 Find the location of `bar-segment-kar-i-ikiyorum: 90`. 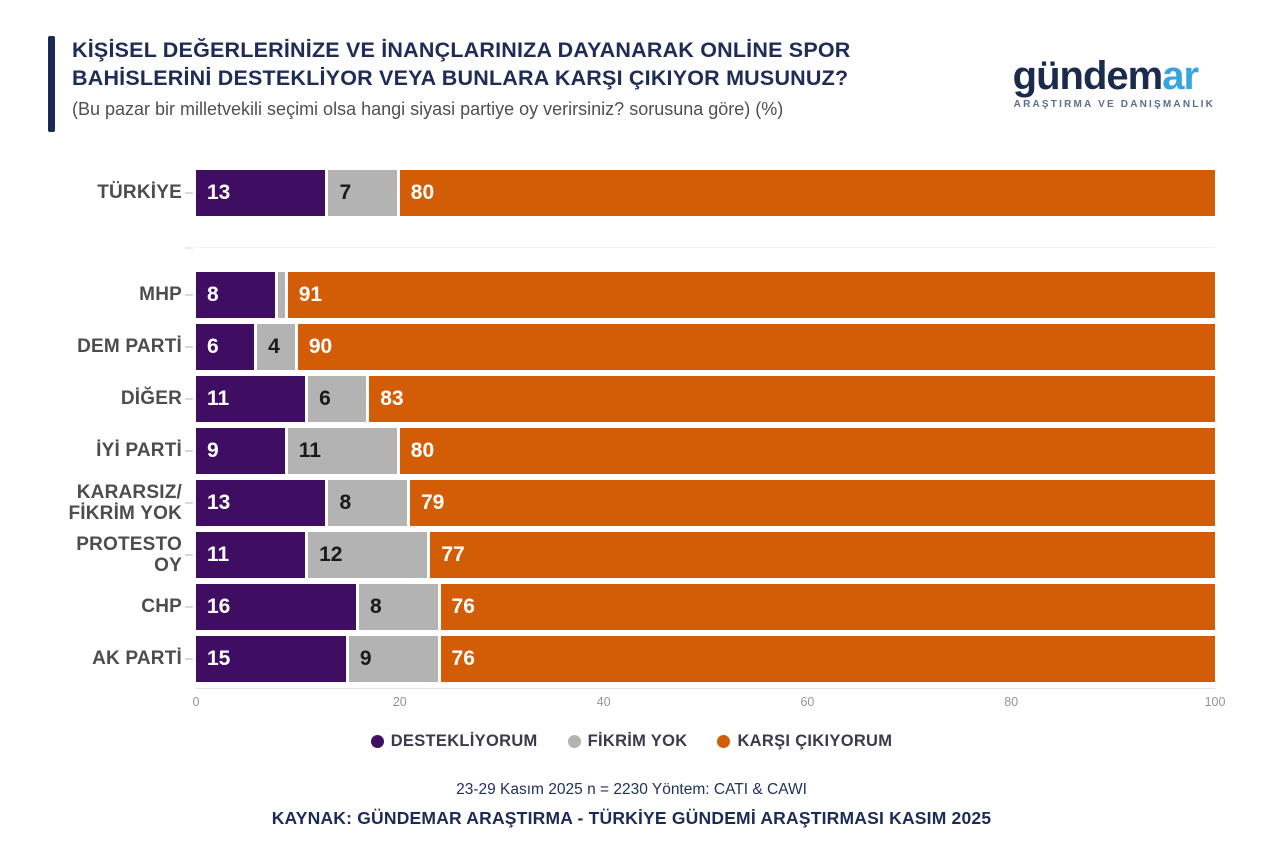

bar-segment-kar-i-ikiyorum: 90 is located at coordinates (756, 347).